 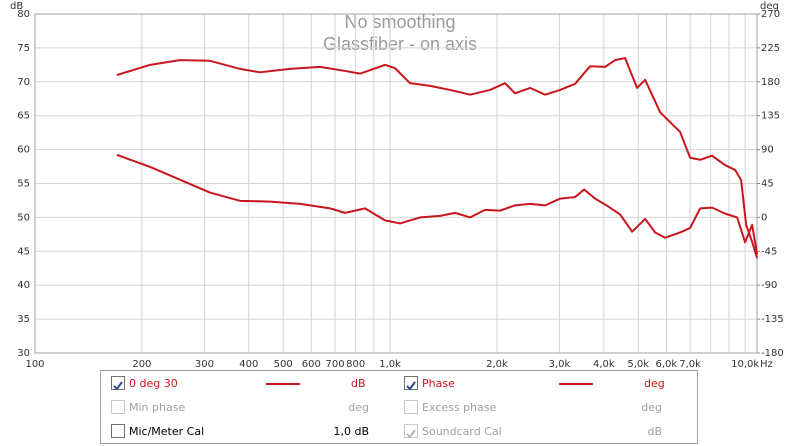 What do you see at coordinates (769, 285) in the screenshot?
I see `y2-tick-label: -90` at bounding box center [769, 285].